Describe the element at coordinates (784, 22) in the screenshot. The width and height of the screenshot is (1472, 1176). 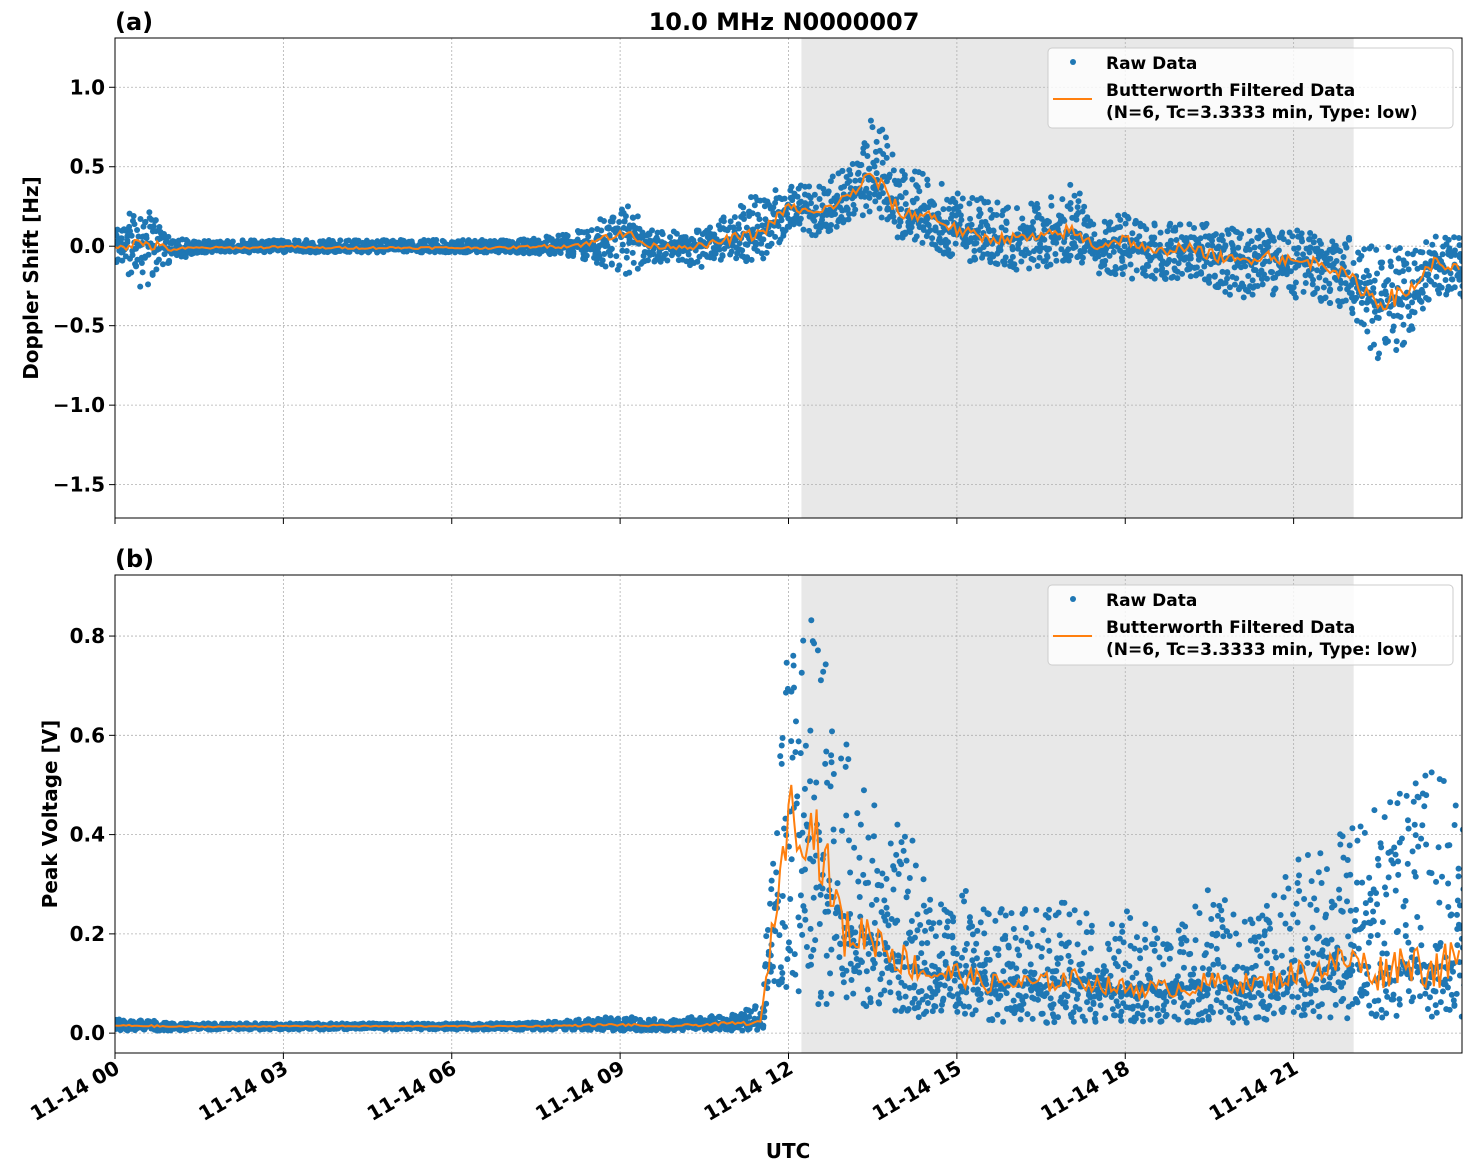
I see `chart-title: 10.0 MHz N0000007` at that location.